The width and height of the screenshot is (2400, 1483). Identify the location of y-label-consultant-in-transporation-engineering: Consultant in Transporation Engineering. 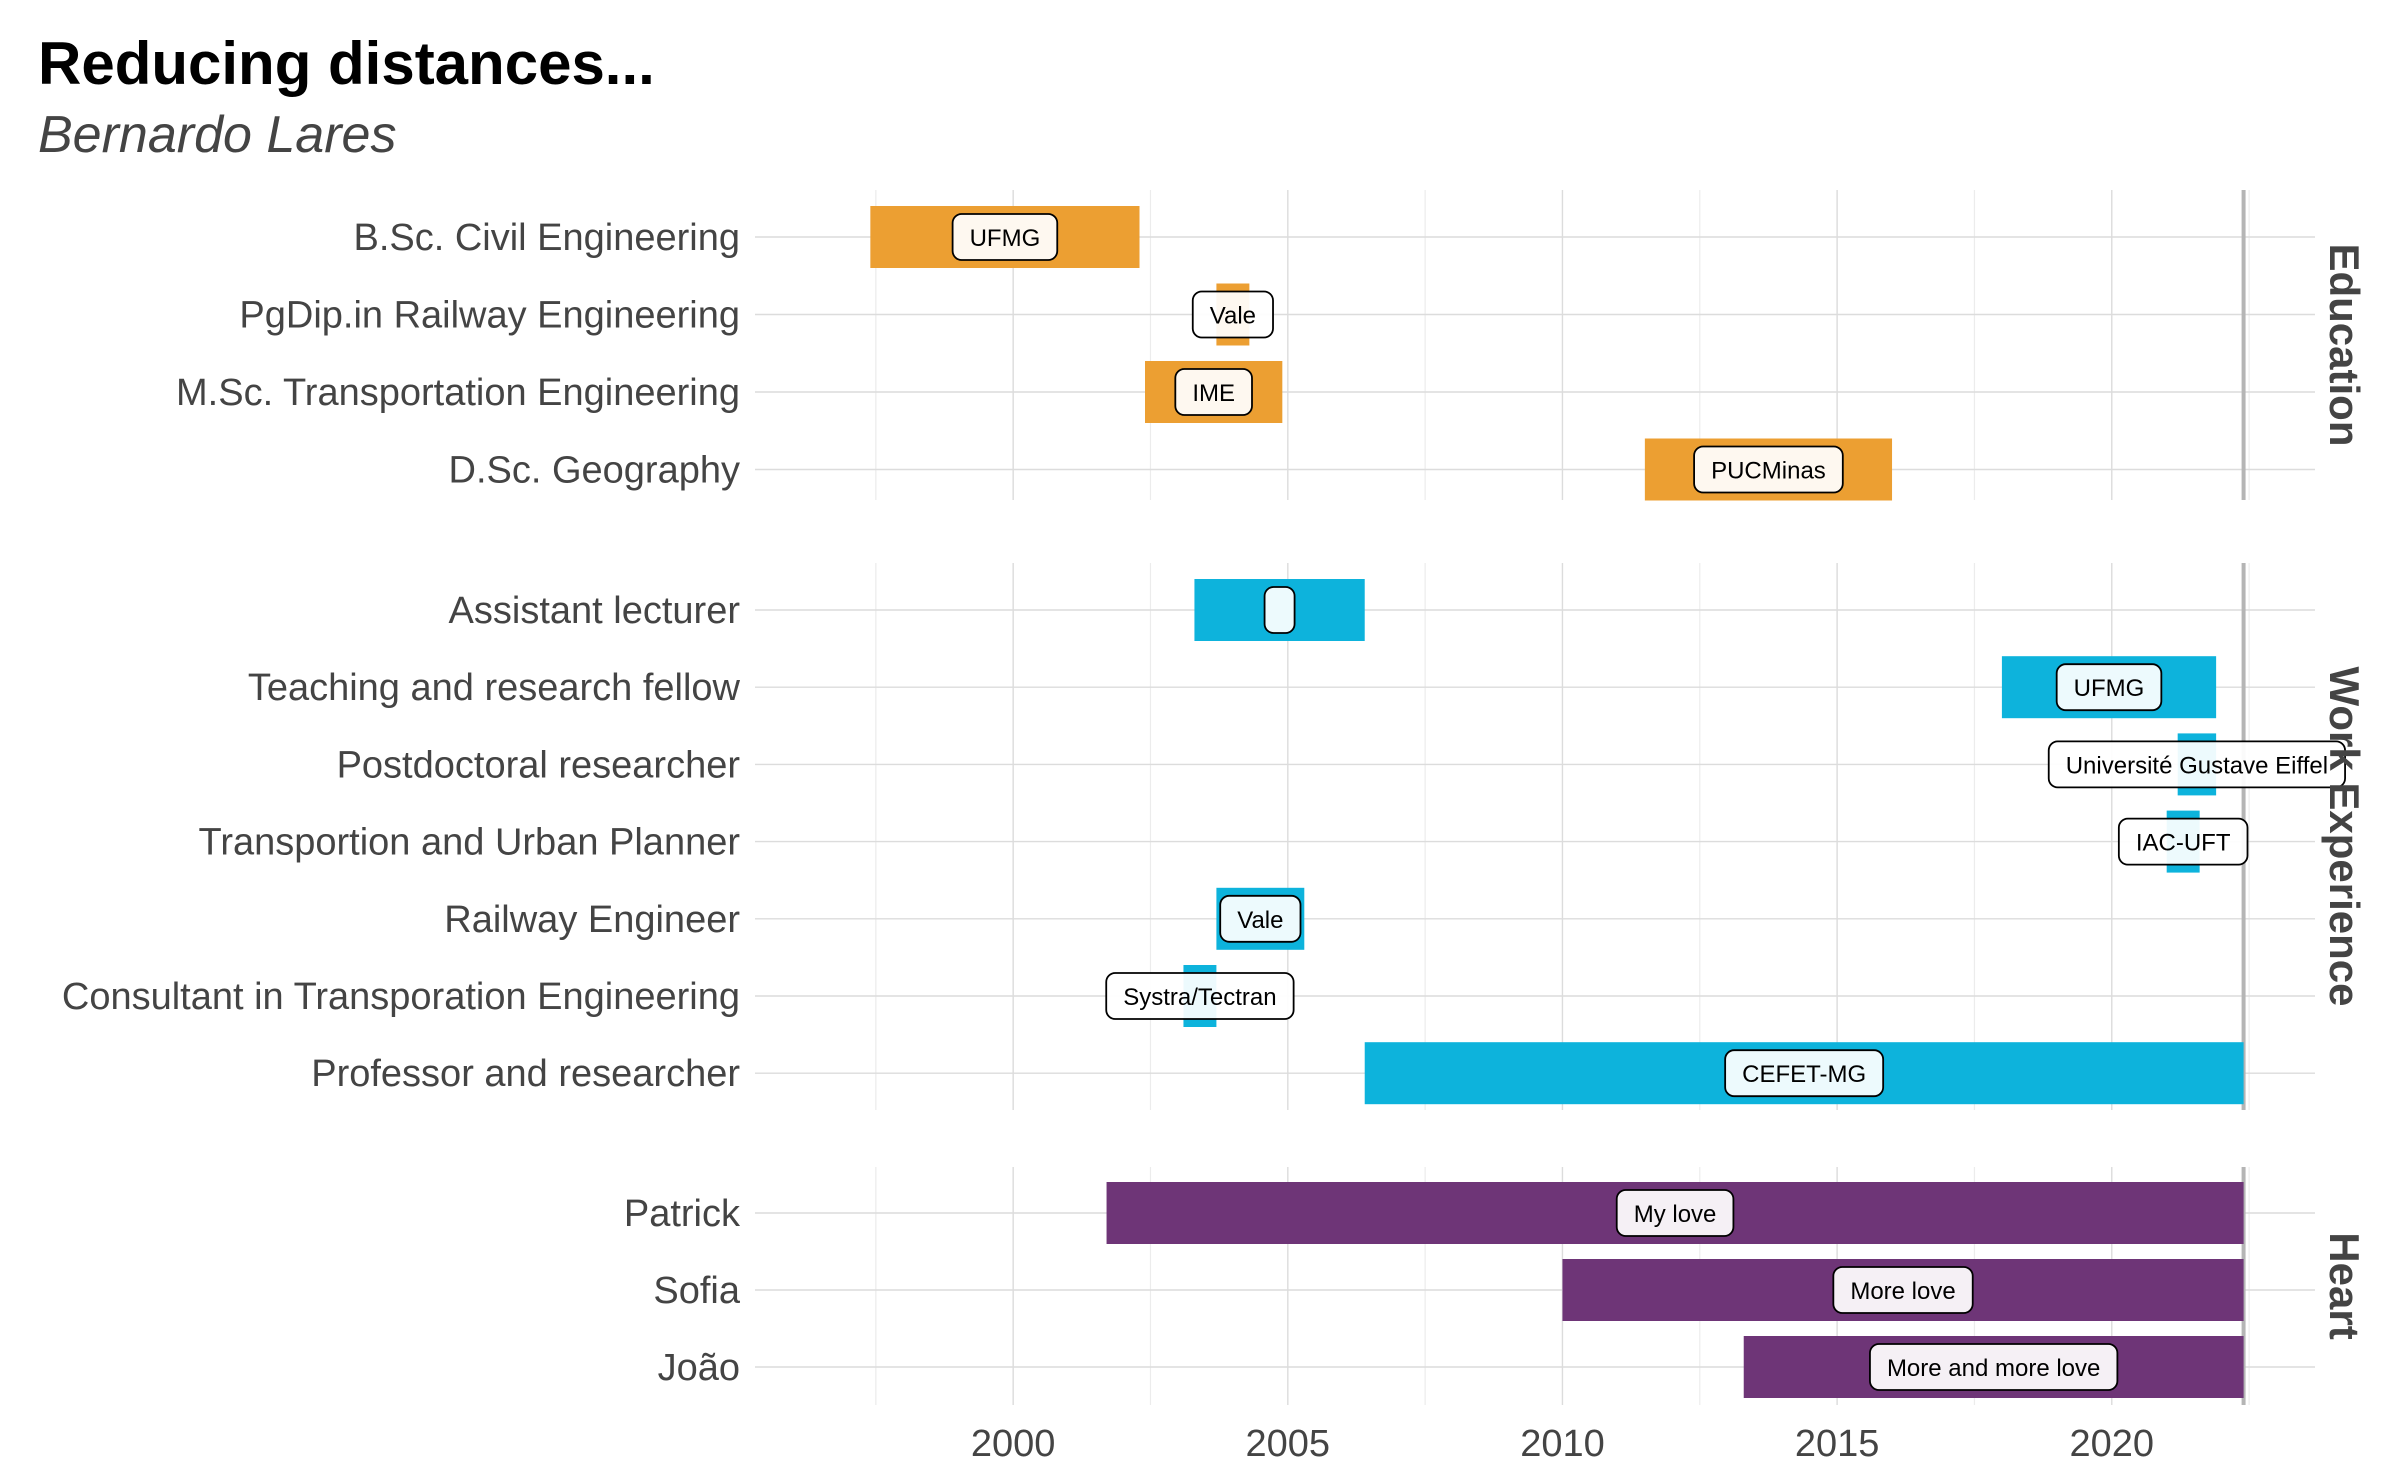
(401, 997).